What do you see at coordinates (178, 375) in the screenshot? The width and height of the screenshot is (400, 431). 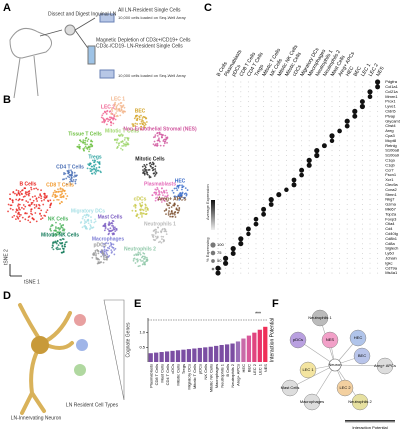 I see `x-tick-label: Mitotic Cells` at bounding box center [178, 375].